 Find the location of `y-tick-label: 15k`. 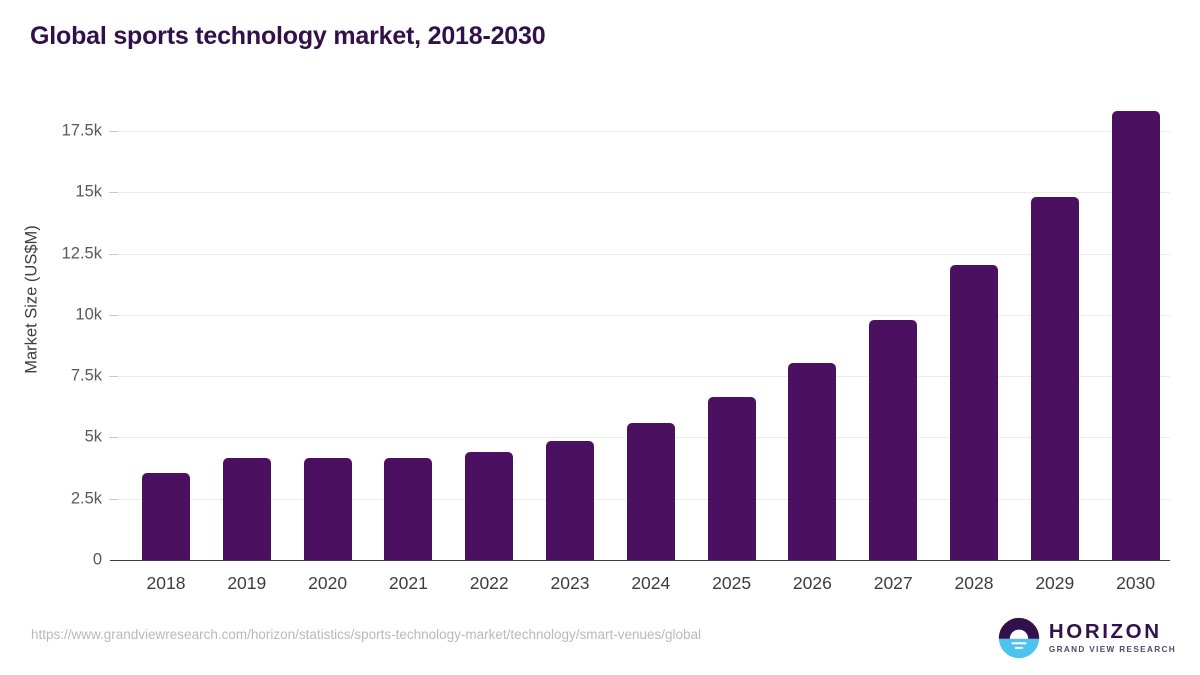

y-tick-label: 15k is located at coordinates (88, 191).